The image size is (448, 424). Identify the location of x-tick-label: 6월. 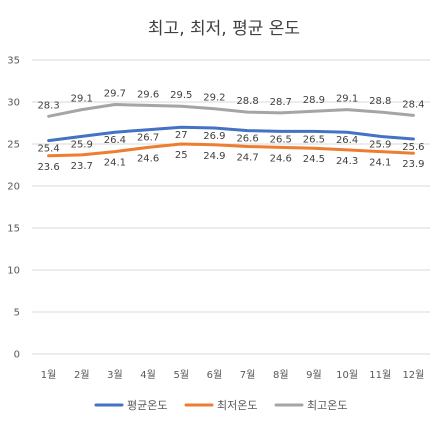
(215, 375).